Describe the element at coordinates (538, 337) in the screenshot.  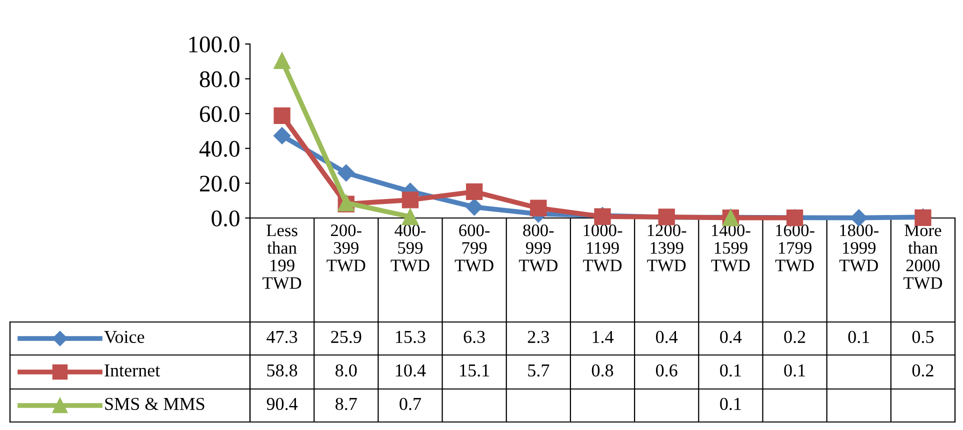
I see `data-label: 2.3` at that location.